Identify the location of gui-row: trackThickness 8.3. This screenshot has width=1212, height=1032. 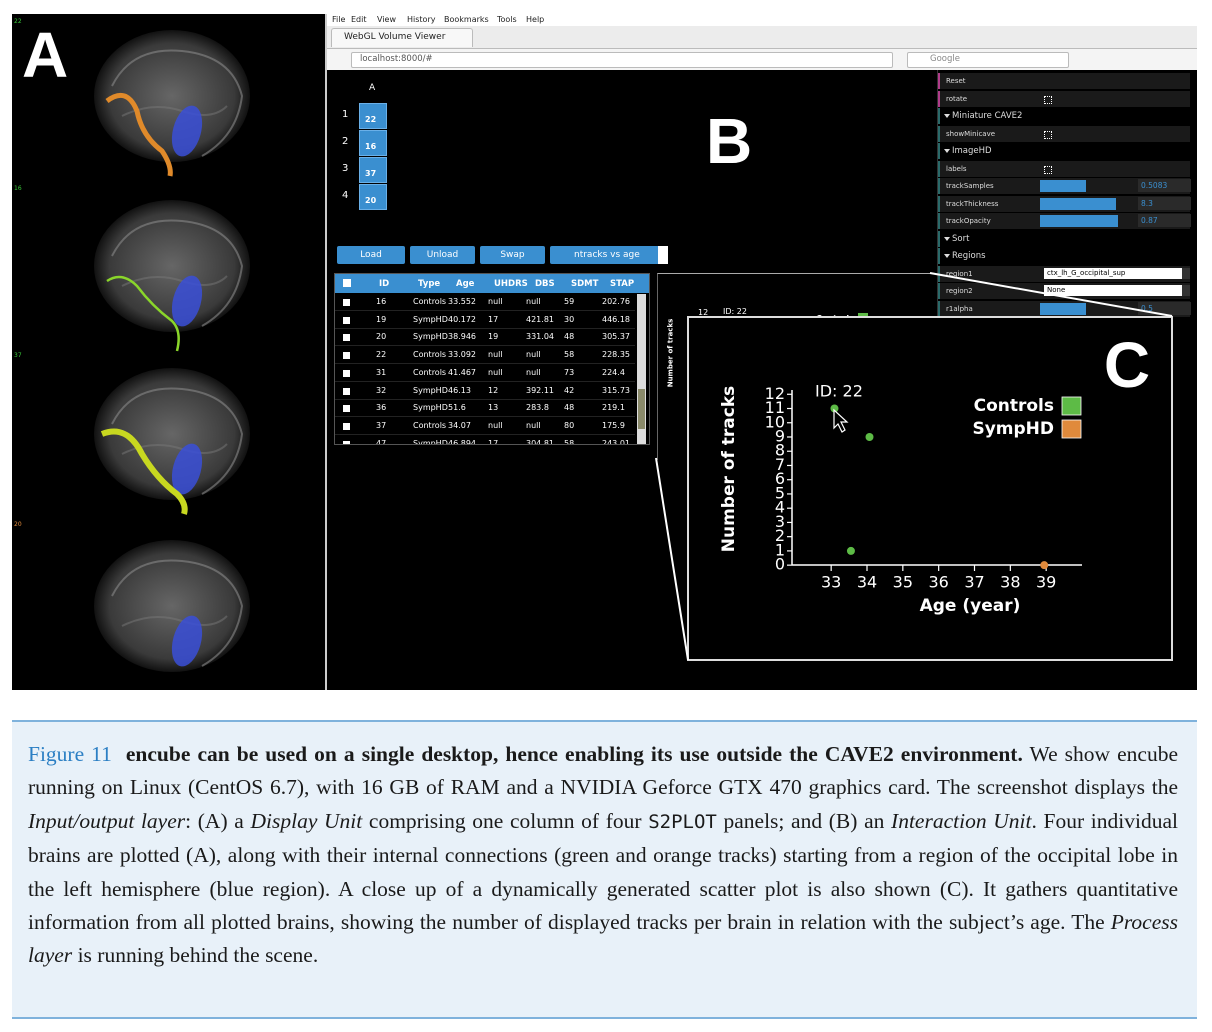
(1064, 203).